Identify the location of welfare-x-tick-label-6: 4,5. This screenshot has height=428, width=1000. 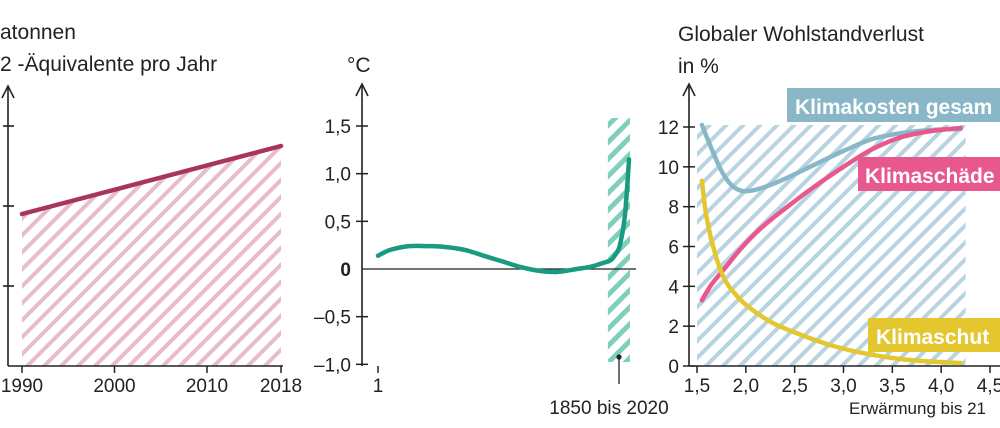
(988, 386).